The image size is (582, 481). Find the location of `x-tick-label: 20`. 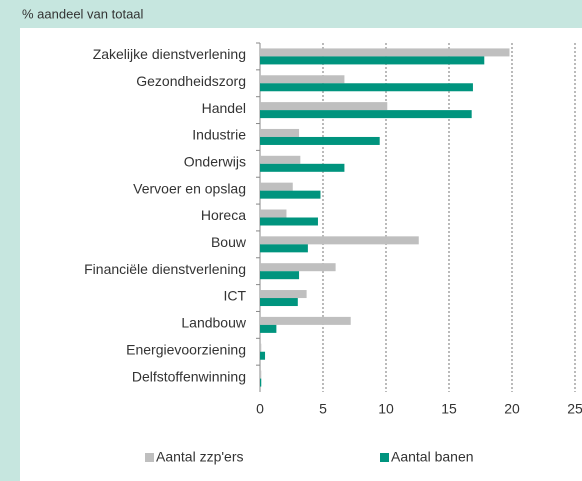

x-tick-label: 20 is located at coordinates (512, 409).